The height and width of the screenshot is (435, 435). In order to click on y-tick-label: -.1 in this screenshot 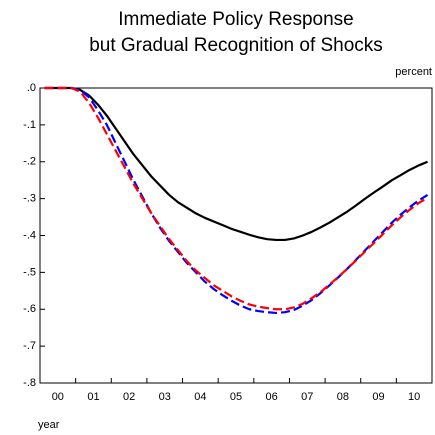, I will do `click(29, 125)`.